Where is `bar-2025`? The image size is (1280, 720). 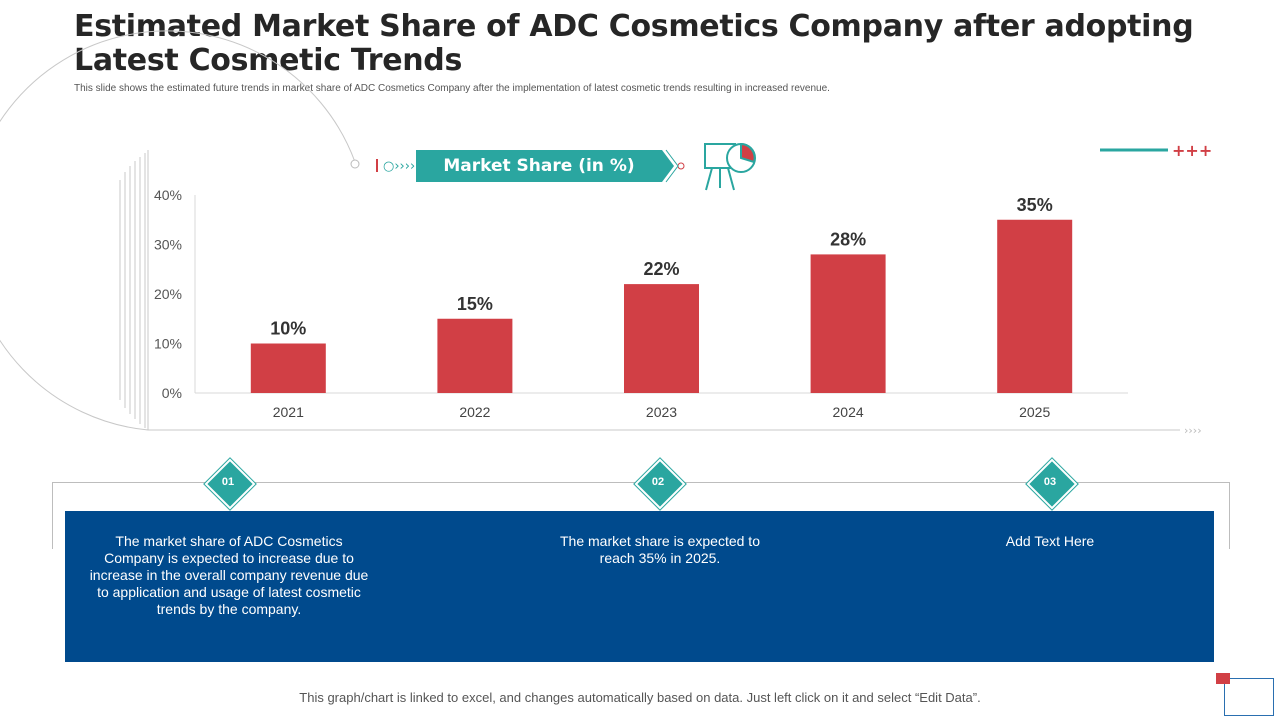
bar-2025 is located at coordinates (1035, 306).